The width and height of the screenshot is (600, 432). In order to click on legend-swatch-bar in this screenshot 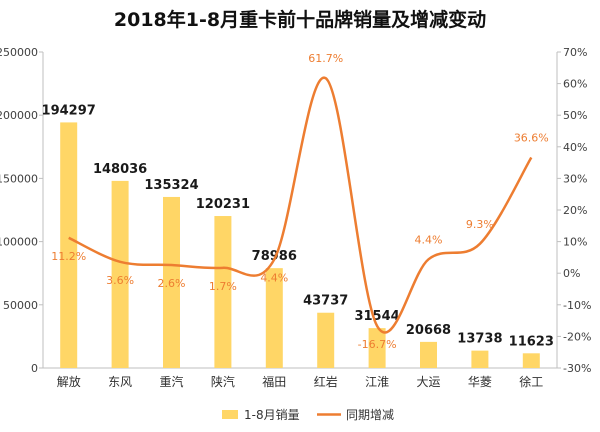, I will do `click(230, 414)`.